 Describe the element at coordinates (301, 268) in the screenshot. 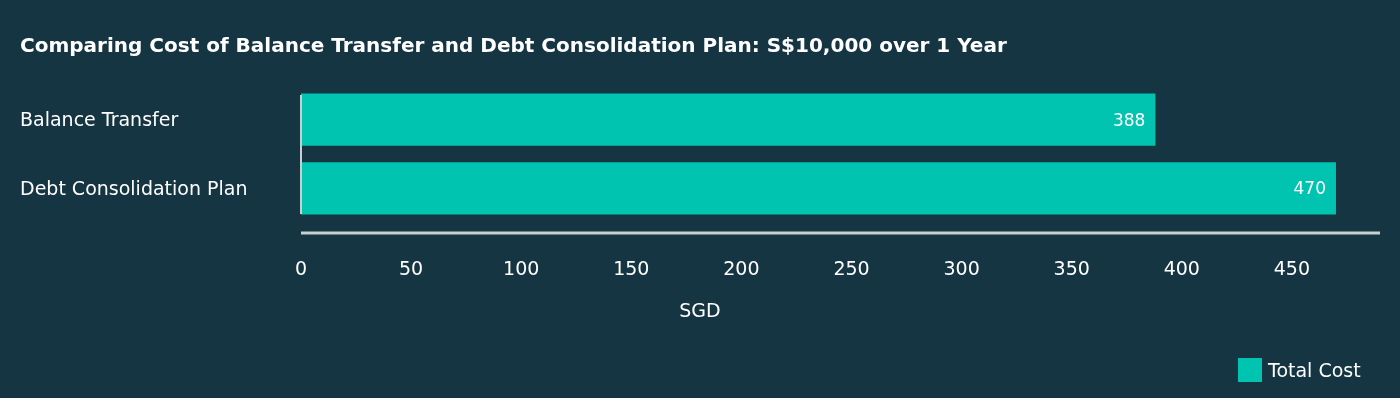

I see `x-tick-label: 0` at that location.